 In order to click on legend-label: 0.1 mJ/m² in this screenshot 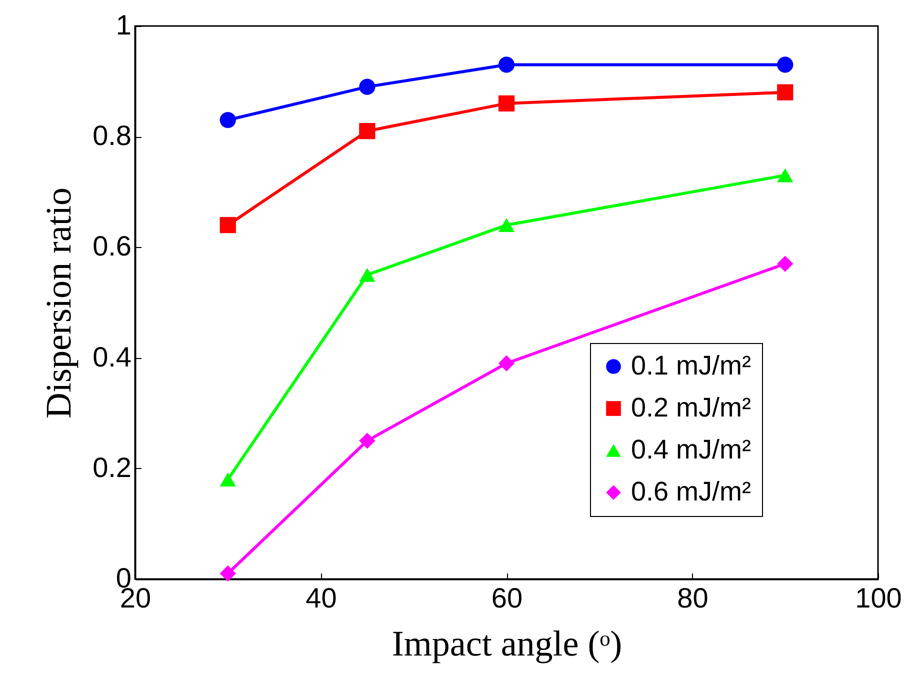, I will do `click(691, 365)`.